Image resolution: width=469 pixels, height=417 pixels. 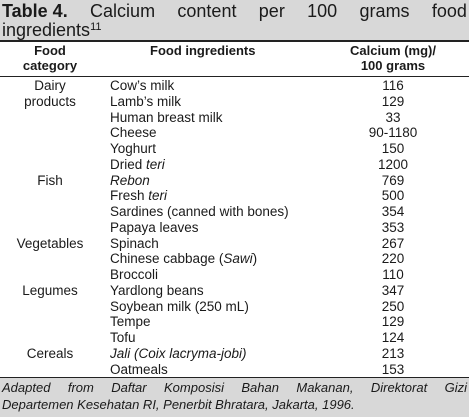 I want to click on caption-word: 100, so click(x=322, y=11).